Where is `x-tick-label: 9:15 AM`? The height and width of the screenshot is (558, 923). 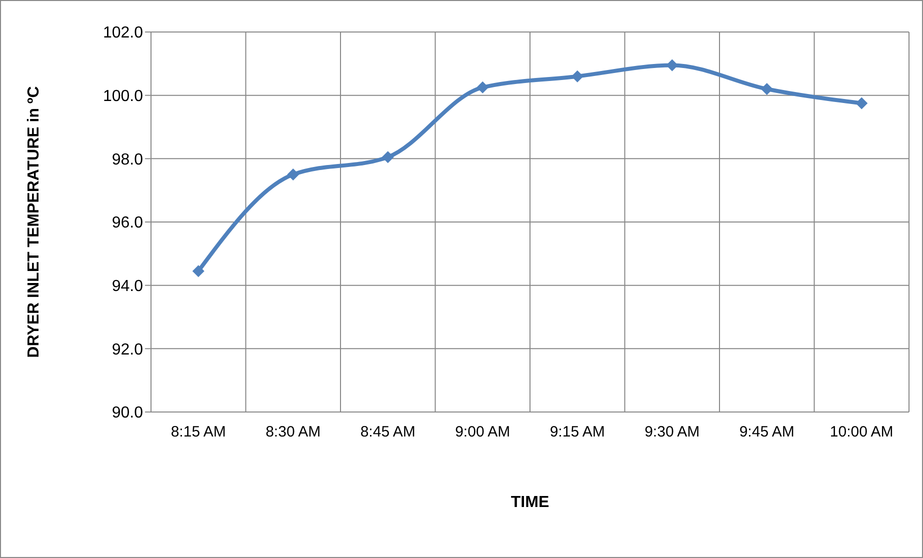
x-tick-label: 9:15 AM is located at coordinates (577, 432).